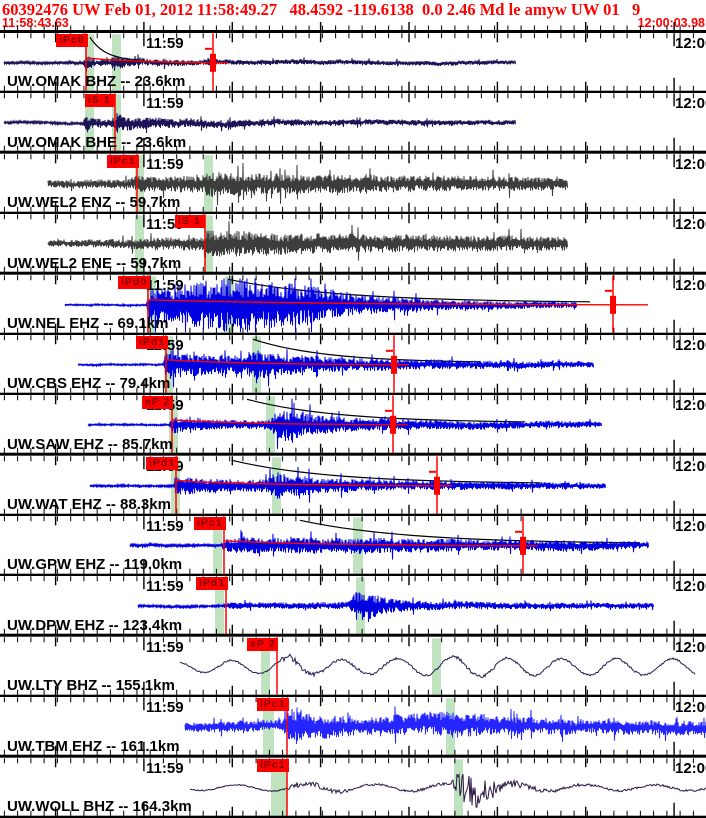  I want to click on trace-panel: 11:59 12:00 UW.WEL2 ENZ -- 59.7km iPc1, so click(353, 184).